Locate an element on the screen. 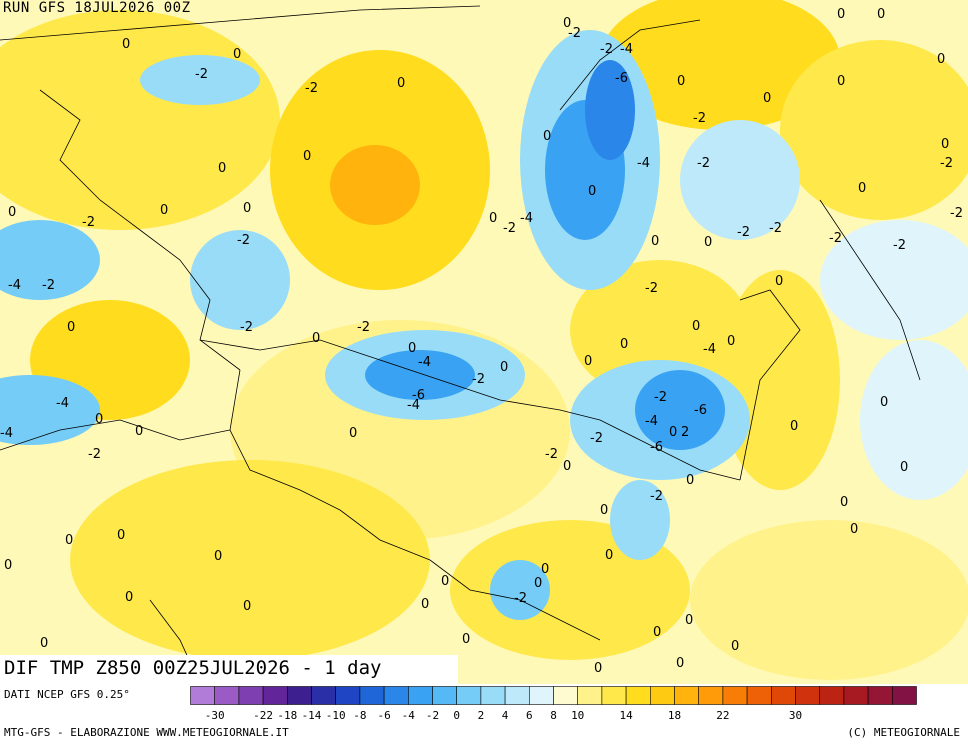 This screenshot has width=968, height=745. run-label: RUN GFS 18JUL2026 00Z is located at coordinates (97, 8).